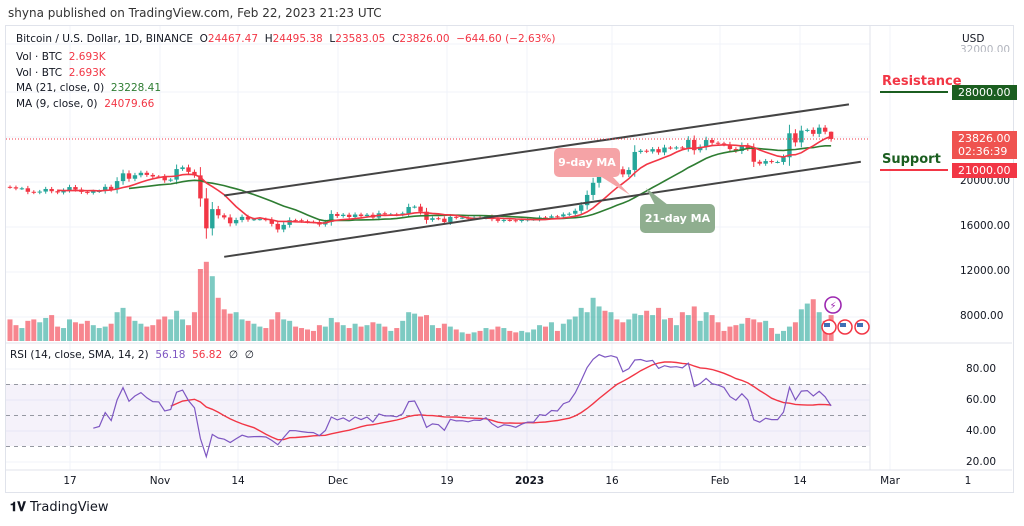 This screenshot has height=526, width=1024. I want to click on vol-label: Vol · BTC, so click(39, 73).